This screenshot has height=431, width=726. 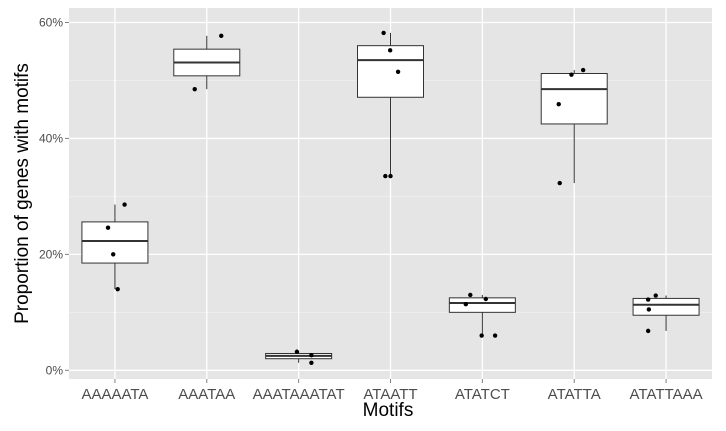 What do you see at coordinates (574, 394) in the screenshot?
I see `x-tick-label: ATATTA` at bounding box center [574, 394].